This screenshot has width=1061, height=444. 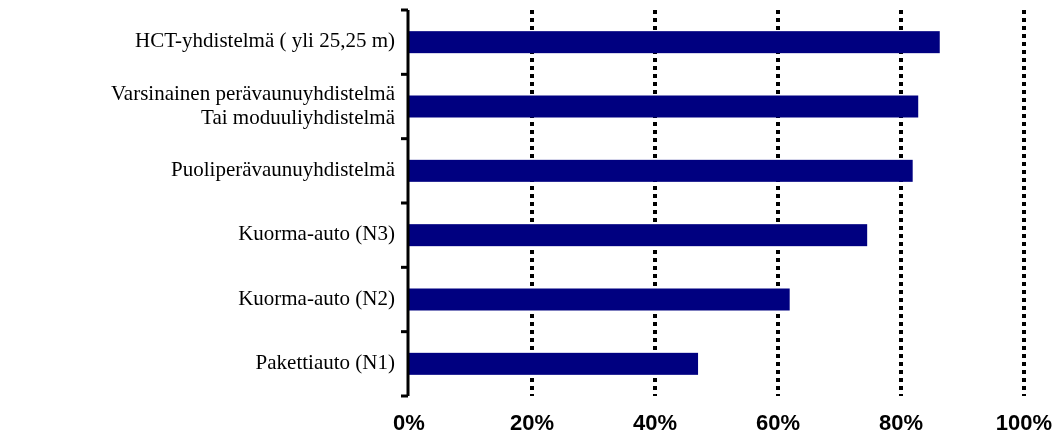 I want to click on y-tick-label: Kuorma-auto (N3), so click(x=316, y=232).